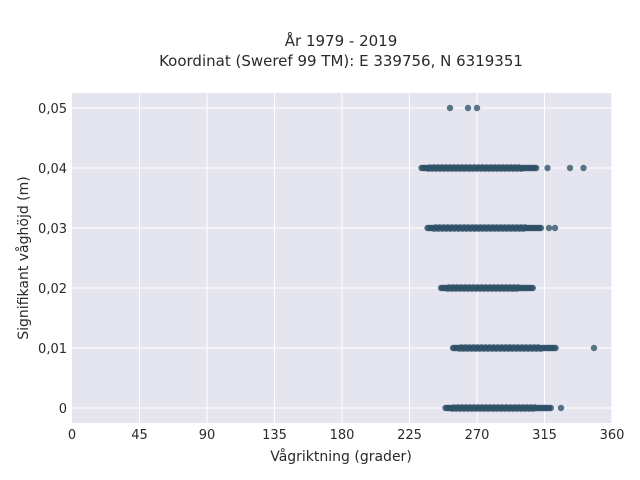 The image size is (640, 480). I want to click on x-axis-label: Vågriktning (grader), so click(341, 456).